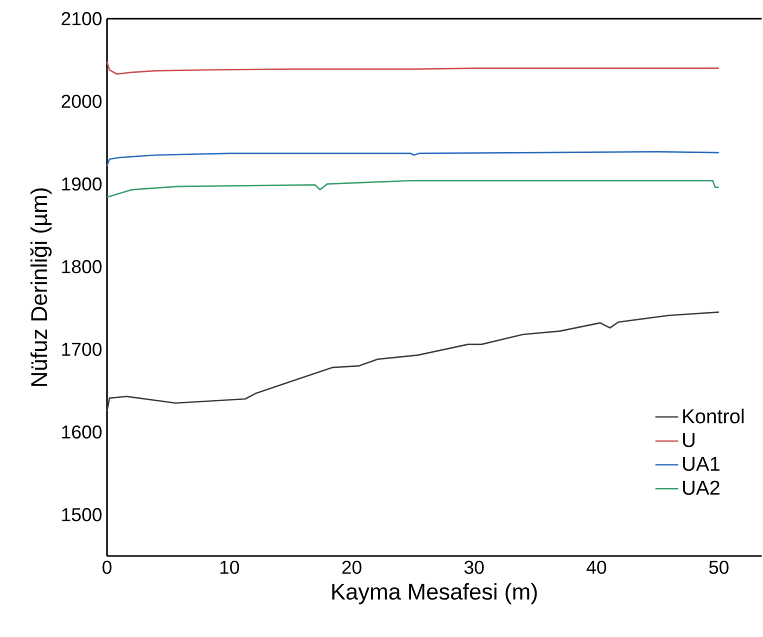 The image size is (763, 637). I want to click on y-tick-label: 1600, so click(82, 432).